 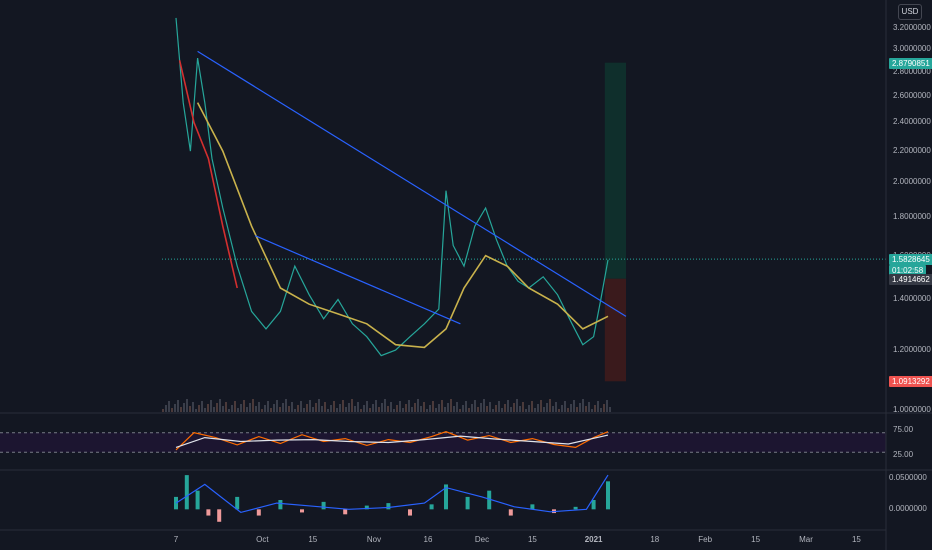 I want to click on date-tick-label: 7, so click(x=176, y=539).